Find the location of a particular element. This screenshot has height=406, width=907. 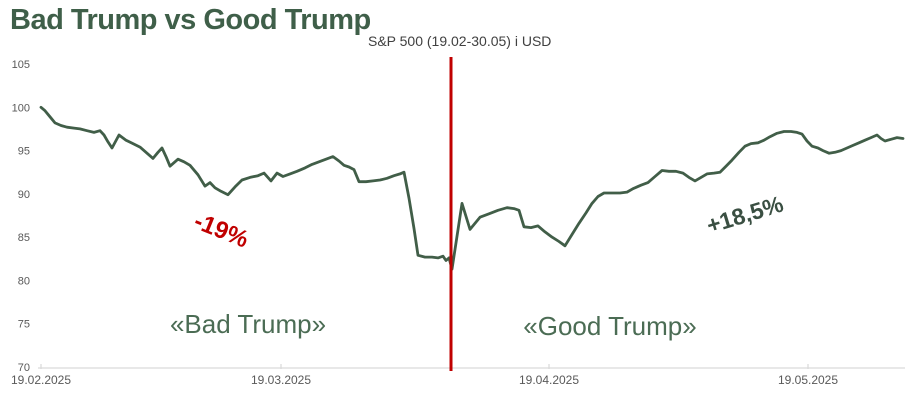

y-tick-label: 70 is located at coordinates (24, 368).